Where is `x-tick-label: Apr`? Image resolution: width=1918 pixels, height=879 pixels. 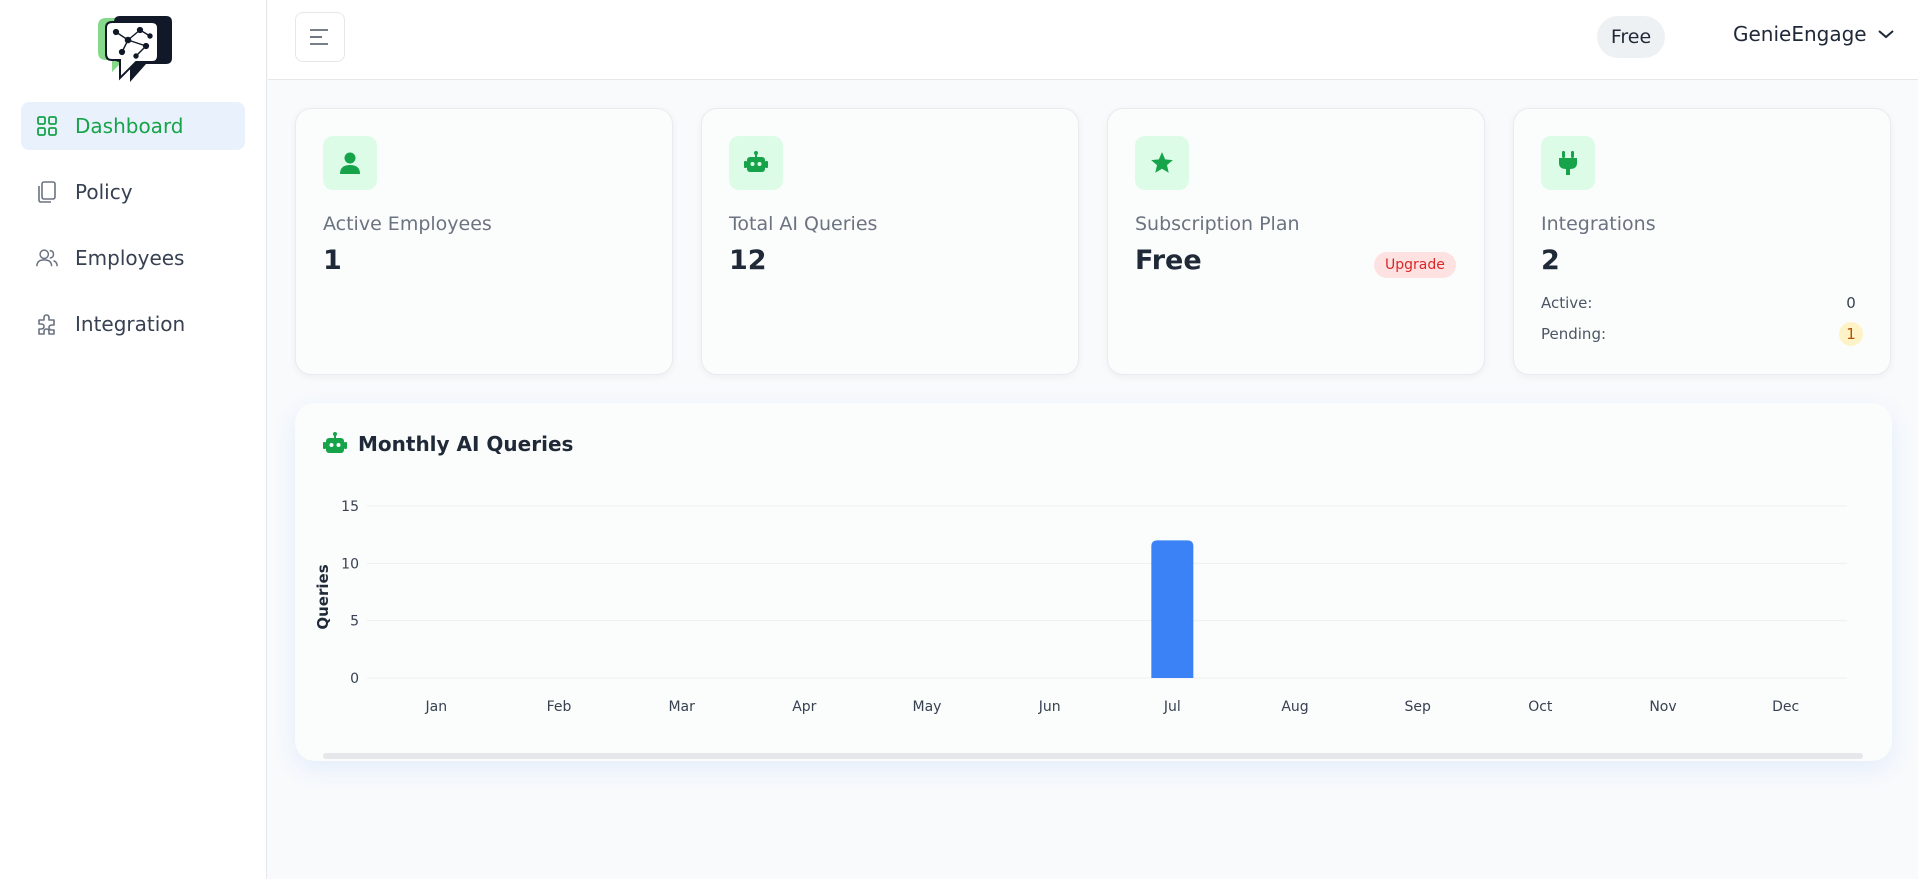
x-tick-label: Apr is located at coordinates (804, 707).